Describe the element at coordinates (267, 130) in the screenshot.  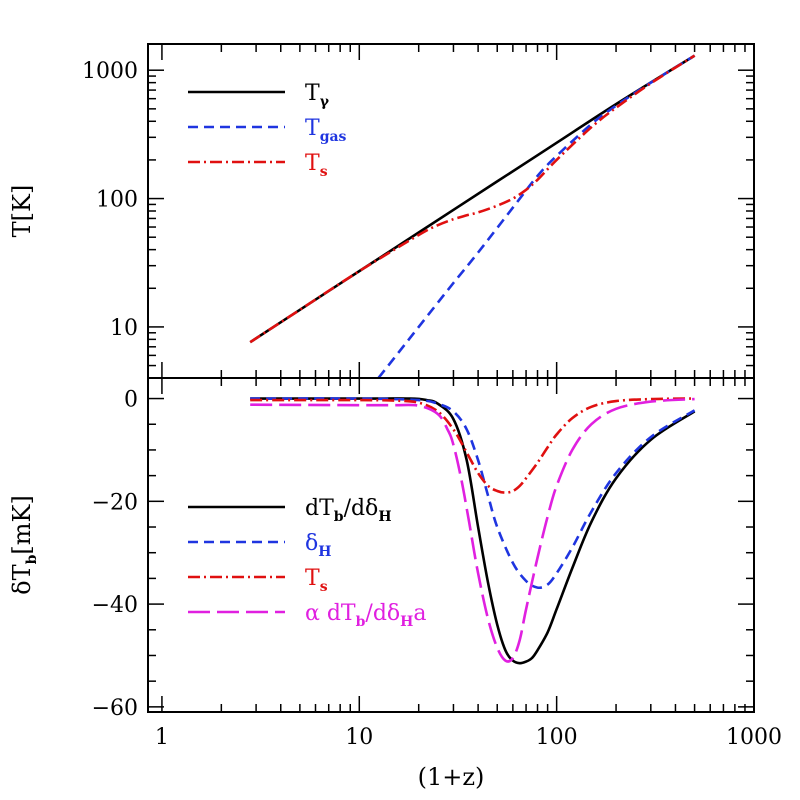
I see `top-legend: Tγ Tgas Ts` at that location.